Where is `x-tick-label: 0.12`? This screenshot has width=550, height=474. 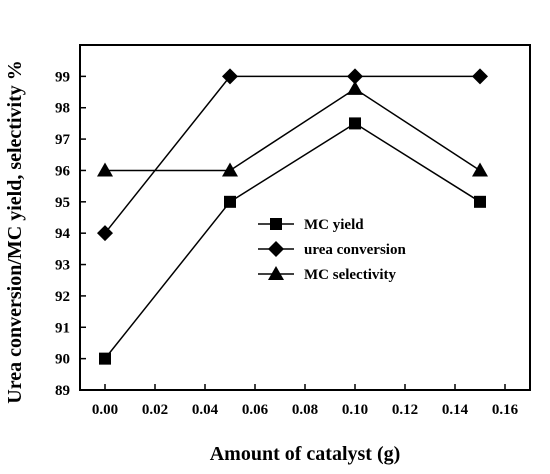
x-tick-label: 0.12 is located at coordinates (405, 410).